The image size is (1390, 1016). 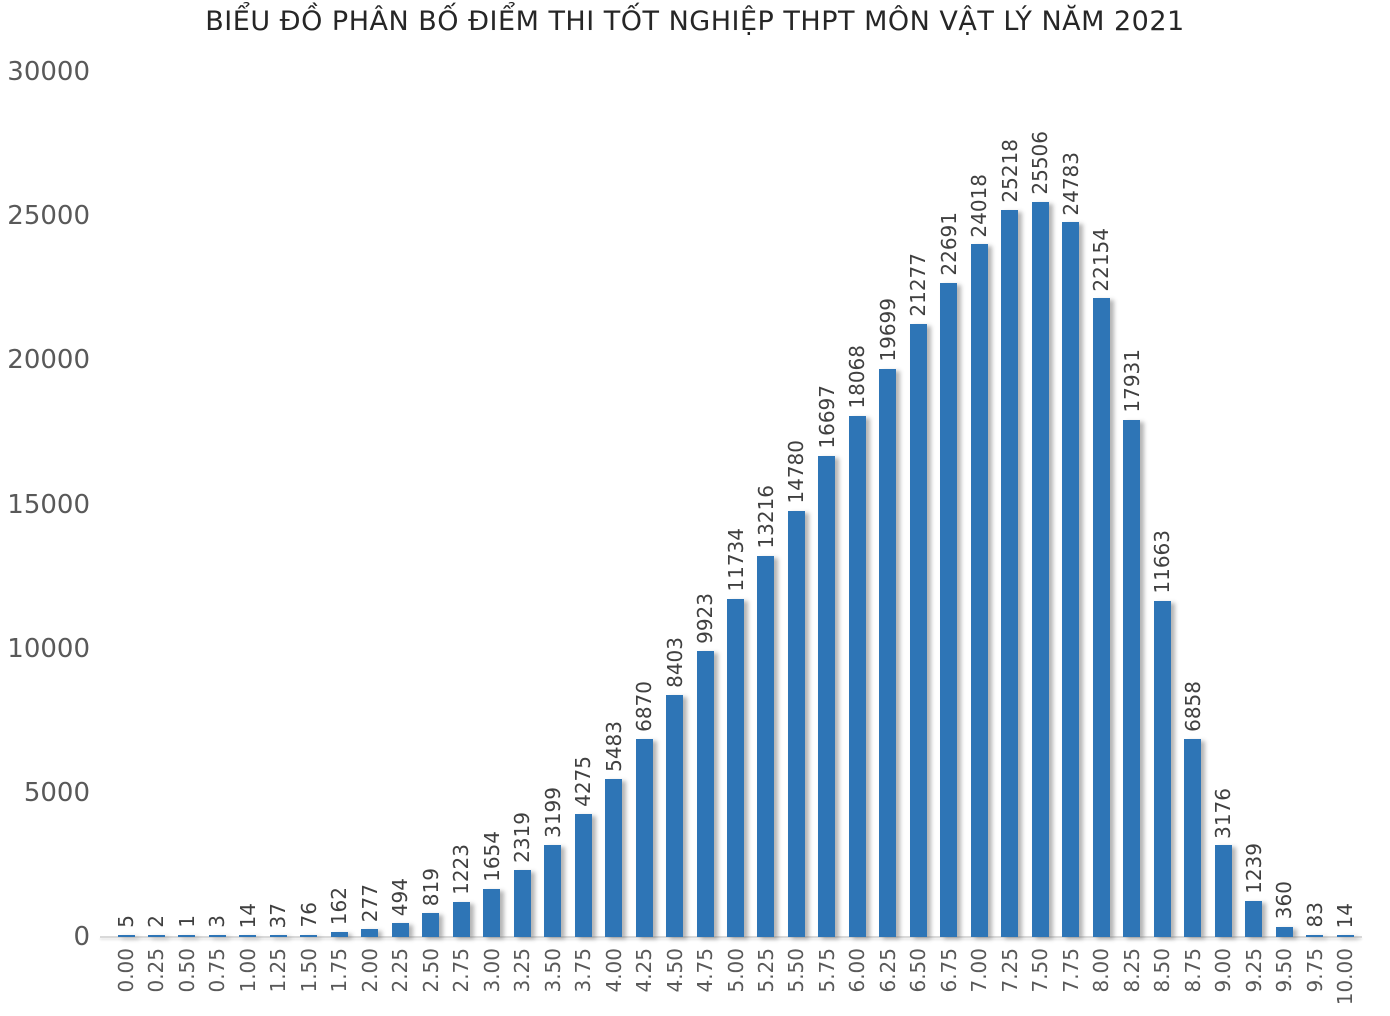 What do you see at coordinates (644, 970) in the screenshot?
I see `x-axis-tick-label: 4.25` at bounding box center [644, 970].